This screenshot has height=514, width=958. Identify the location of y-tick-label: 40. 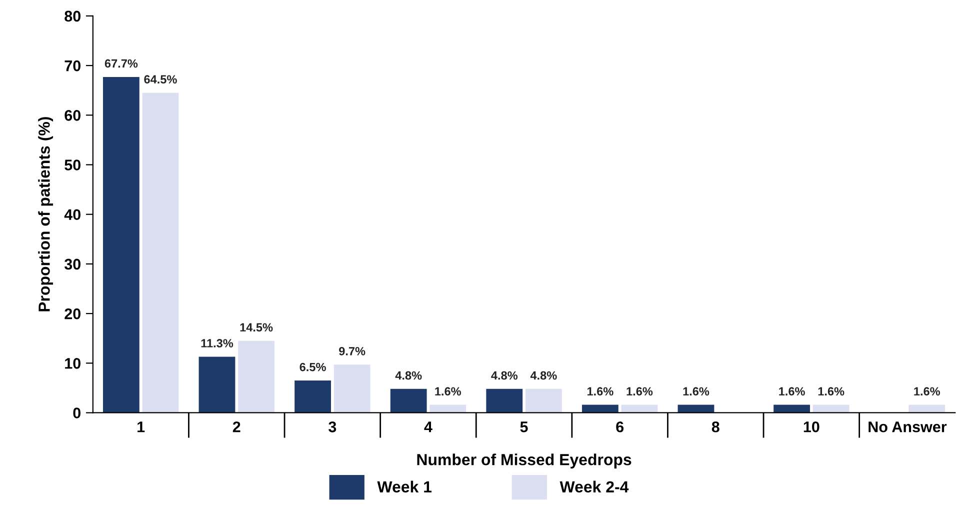
(72, 214).